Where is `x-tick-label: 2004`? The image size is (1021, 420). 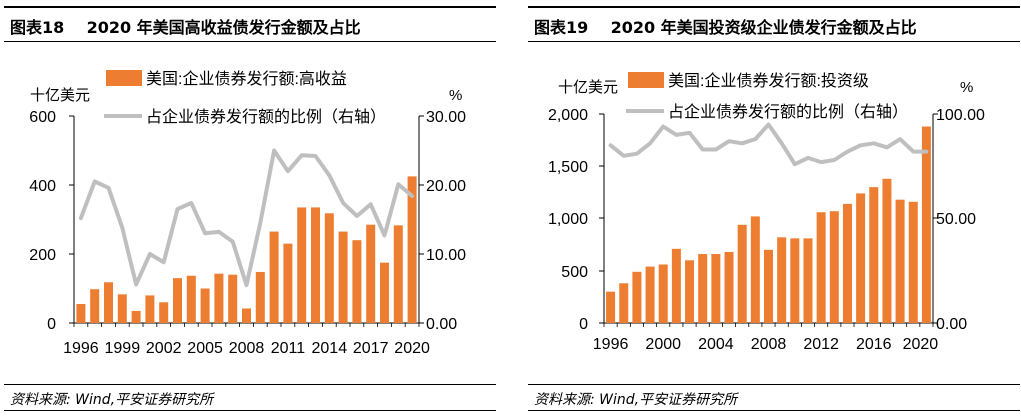 x-tick-label: 2004 is located at coordinates (716, 344).